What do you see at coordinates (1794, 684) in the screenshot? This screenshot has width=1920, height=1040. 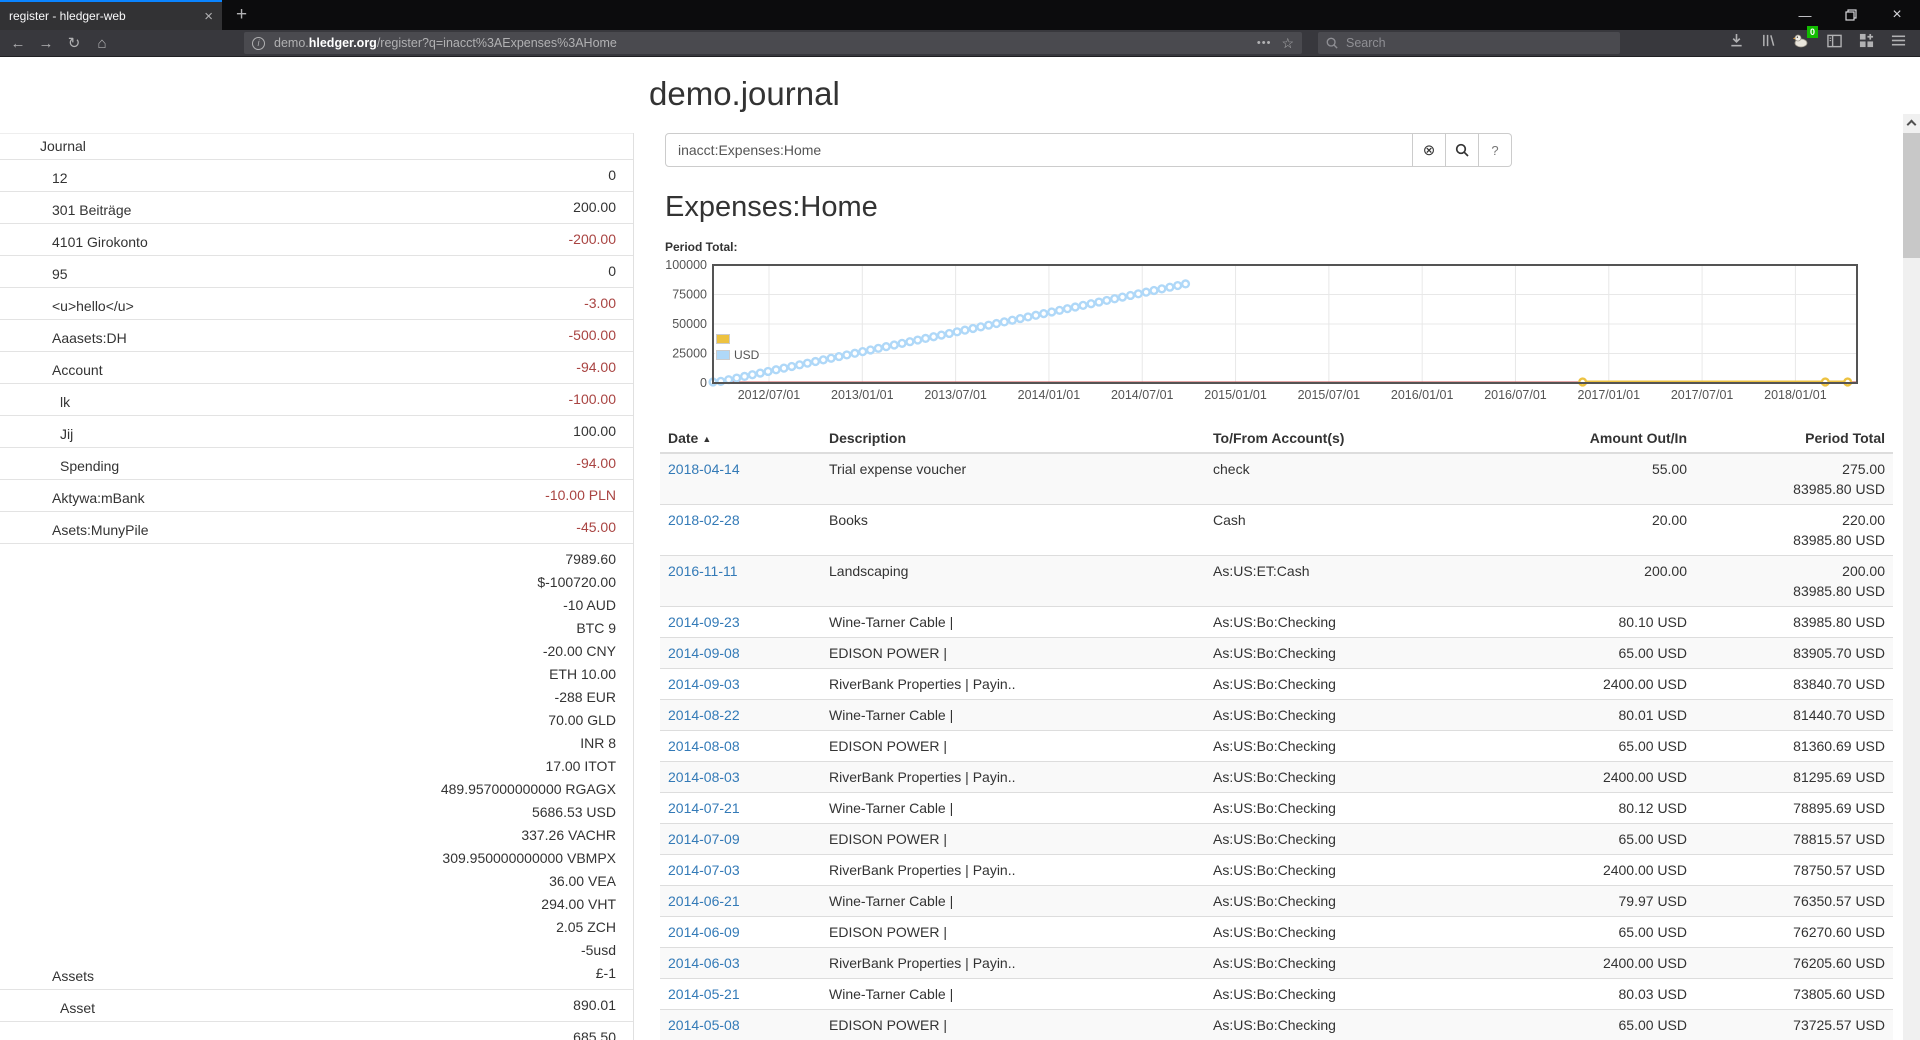 I see `period-total: 83840.70 USD` at bounding box center [1794, 684].